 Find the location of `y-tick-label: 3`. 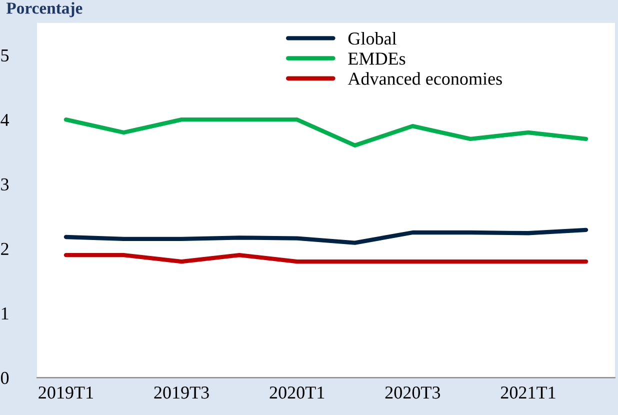

y-tick-label: 3 is located at coordinates (5, 184).